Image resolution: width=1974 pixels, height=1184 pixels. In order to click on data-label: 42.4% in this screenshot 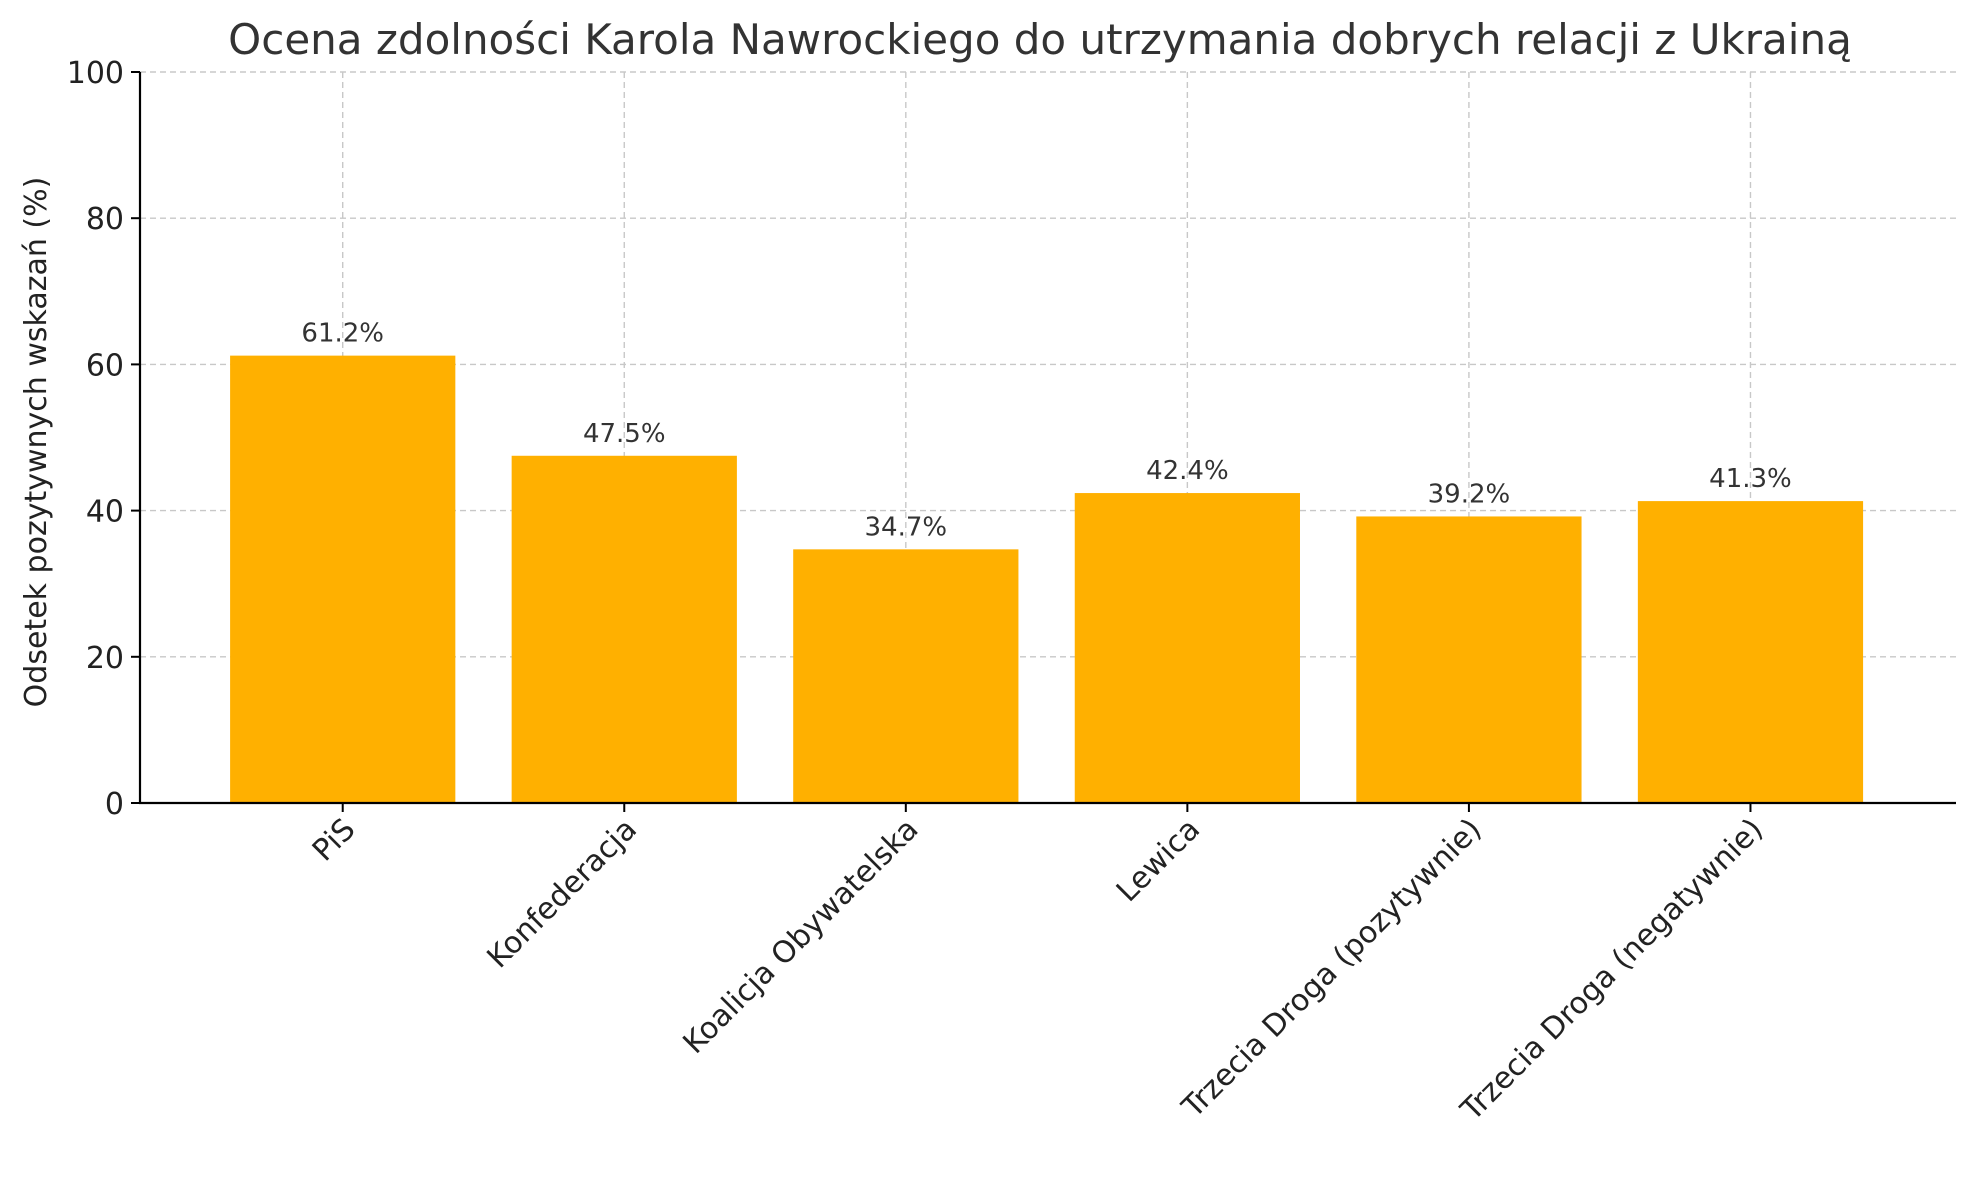, I will do `click(1187, 471)`.